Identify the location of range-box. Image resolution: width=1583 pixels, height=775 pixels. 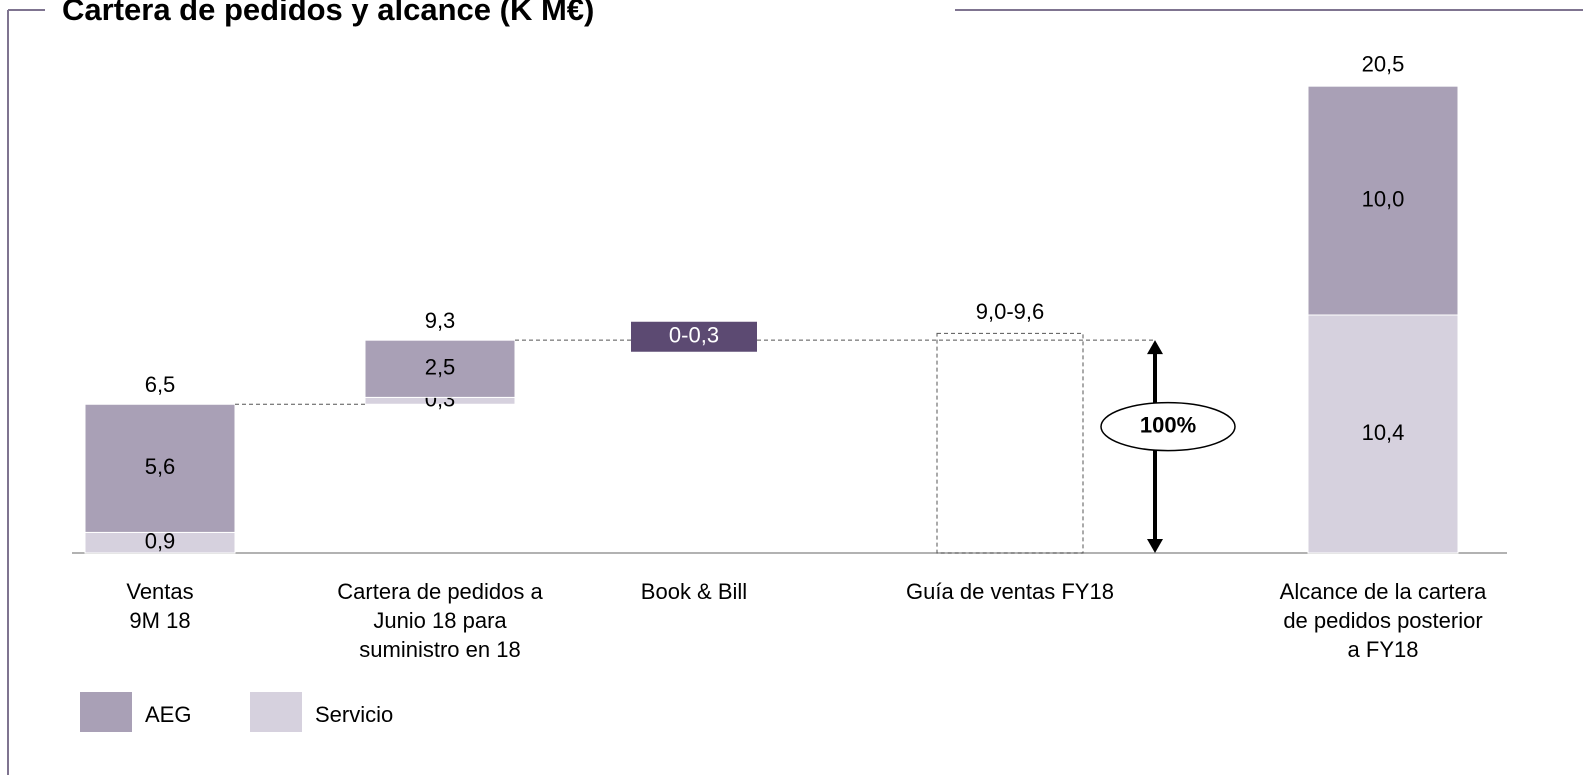
(1010, 443).